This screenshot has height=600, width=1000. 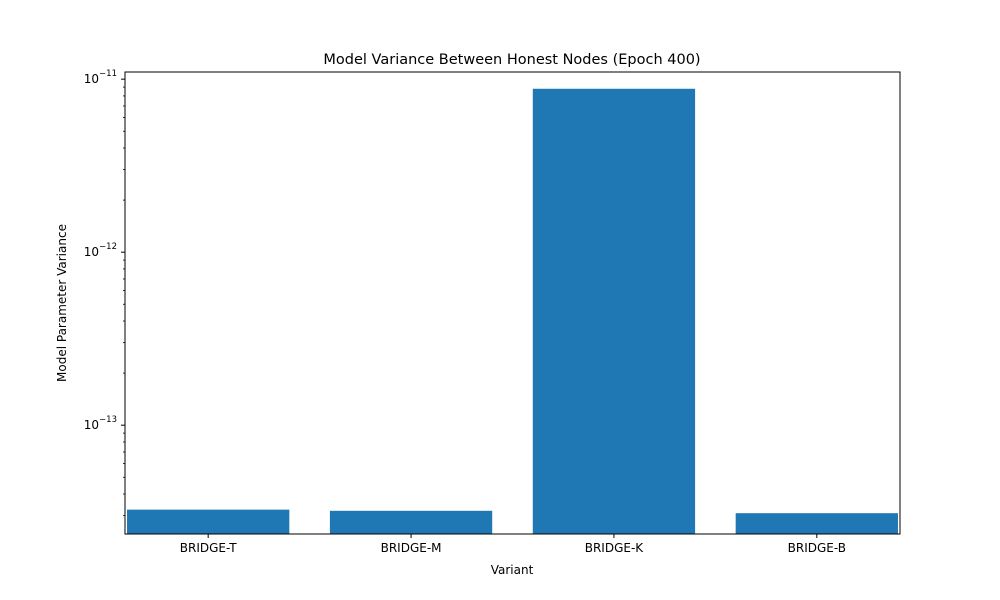 I want to click on x-tick-label: BRIDGE-K, so click(x=615, y=548).